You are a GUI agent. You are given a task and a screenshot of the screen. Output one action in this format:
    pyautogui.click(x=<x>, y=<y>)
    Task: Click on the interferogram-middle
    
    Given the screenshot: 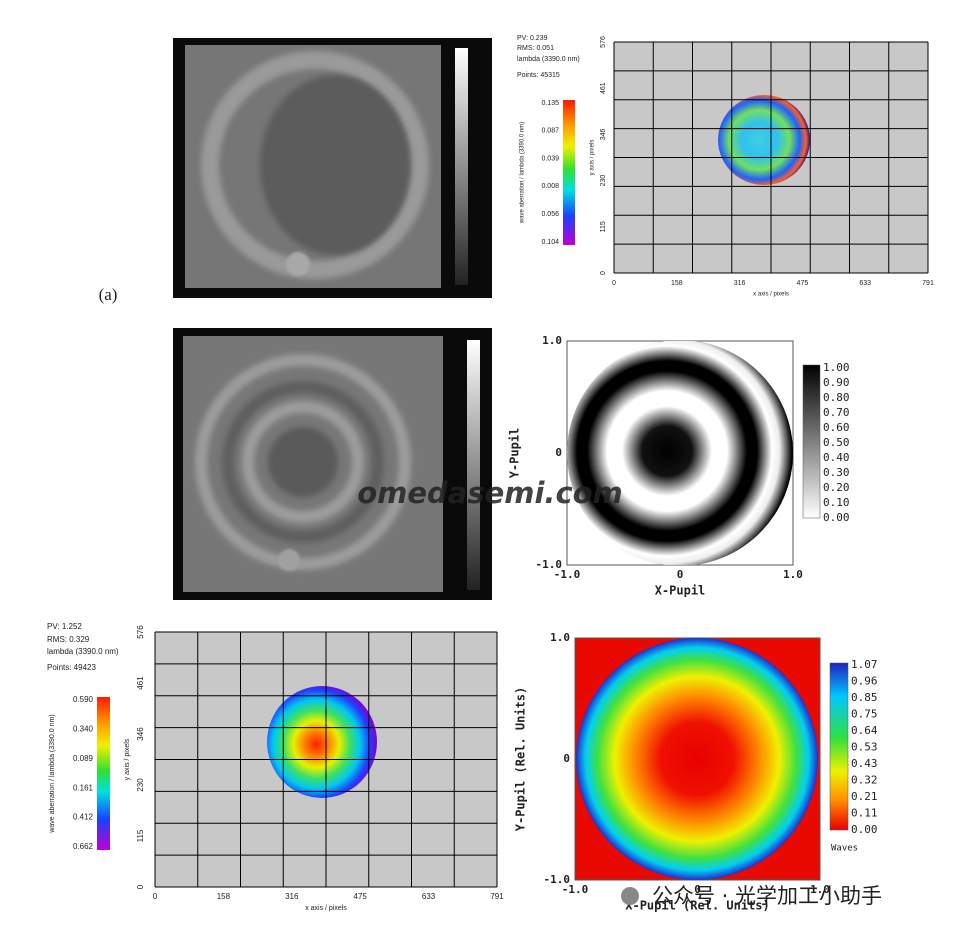 What is the action you would take?
    pyautogui.click(x=332, y=464)
    